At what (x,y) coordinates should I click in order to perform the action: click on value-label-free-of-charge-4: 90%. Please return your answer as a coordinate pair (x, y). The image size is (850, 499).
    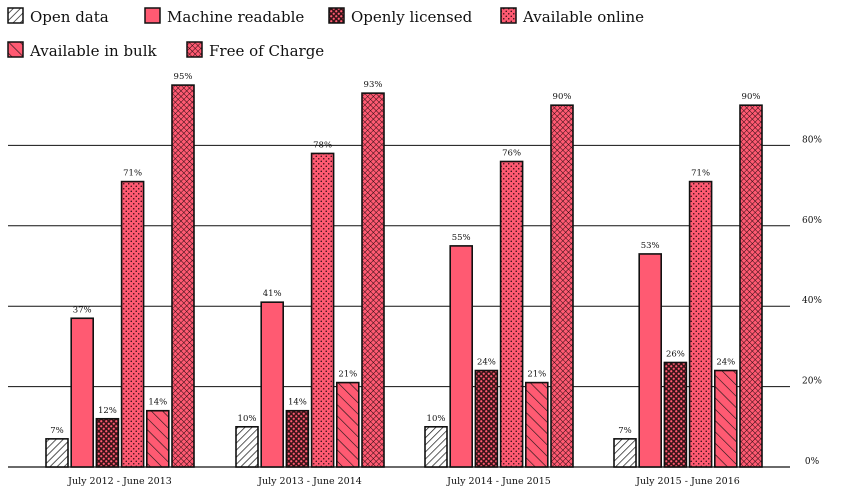
    Looking at the image, I should click on (751, 97).